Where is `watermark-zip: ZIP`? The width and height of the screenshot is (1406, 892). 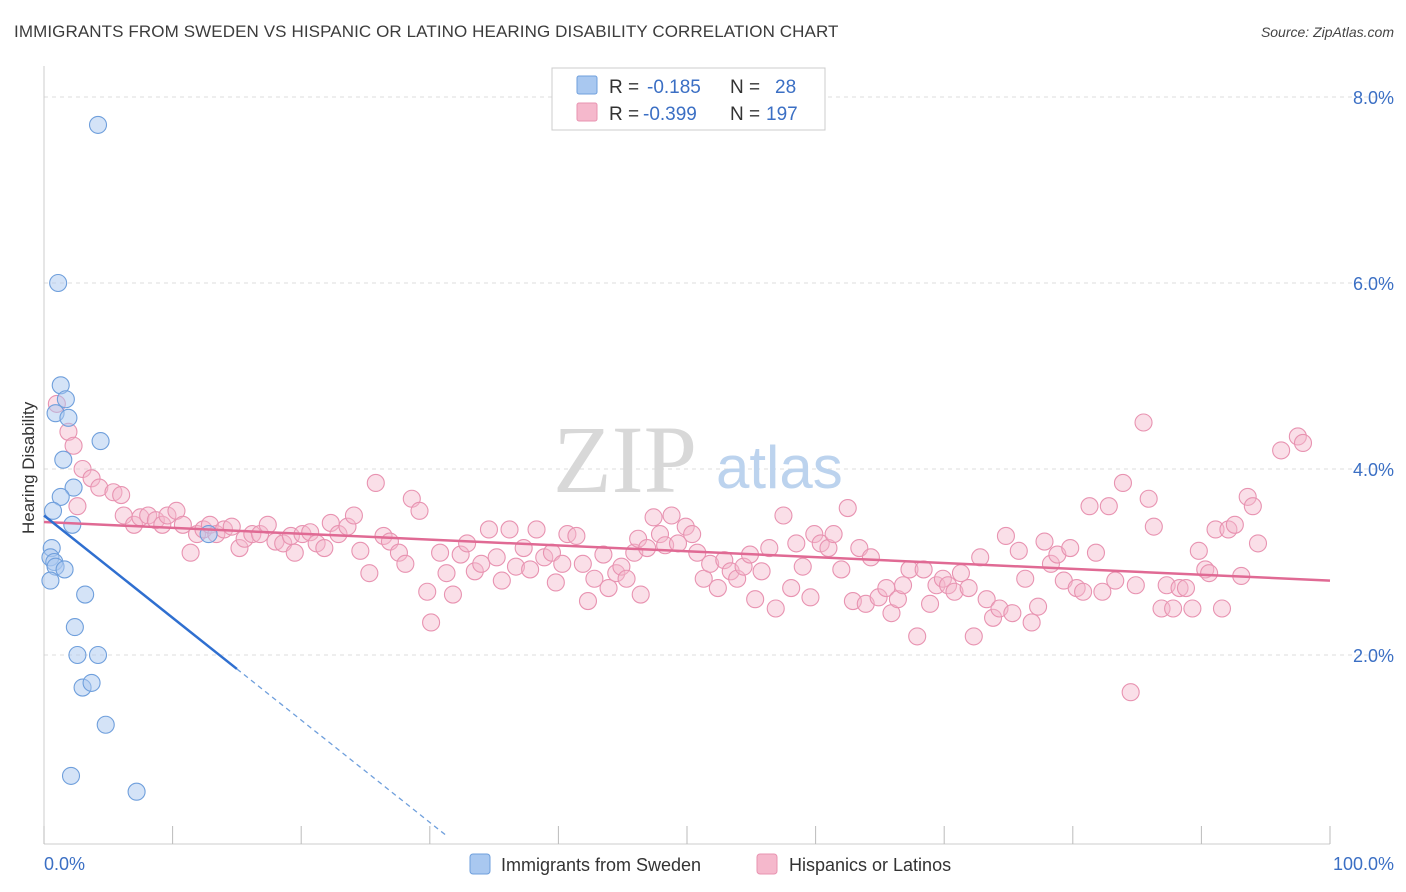
watermark-zip: ZIP is located at coordinates (625, 459).